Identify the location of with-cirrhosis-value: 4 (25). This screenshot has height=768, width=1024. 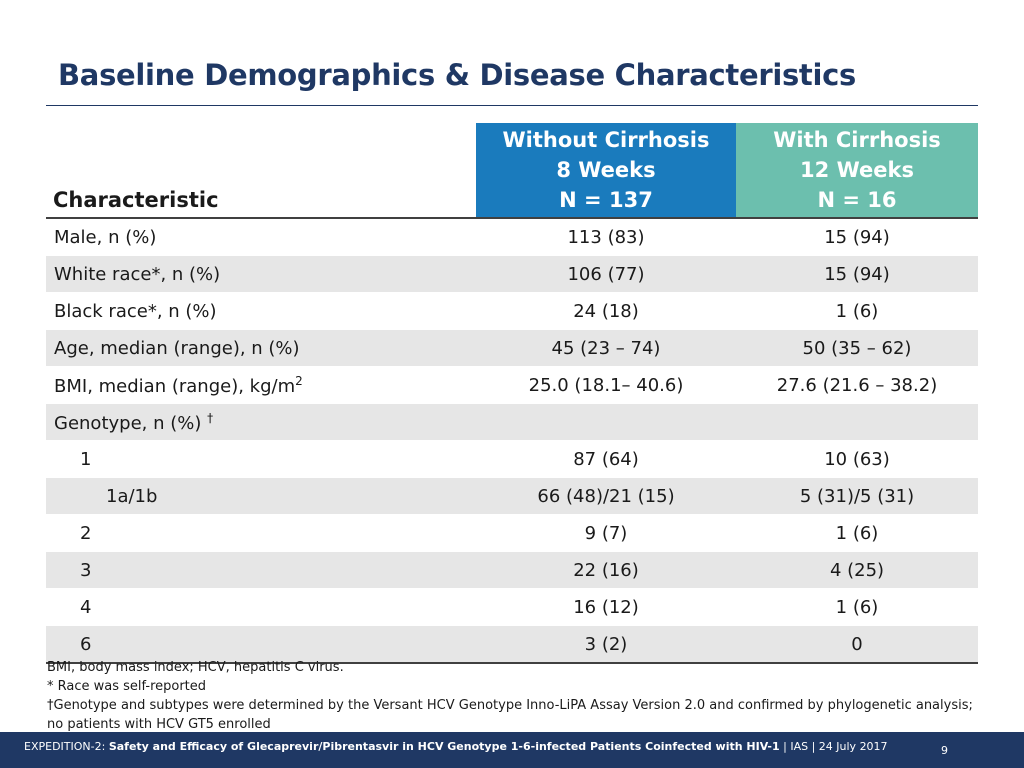
(857, 570).